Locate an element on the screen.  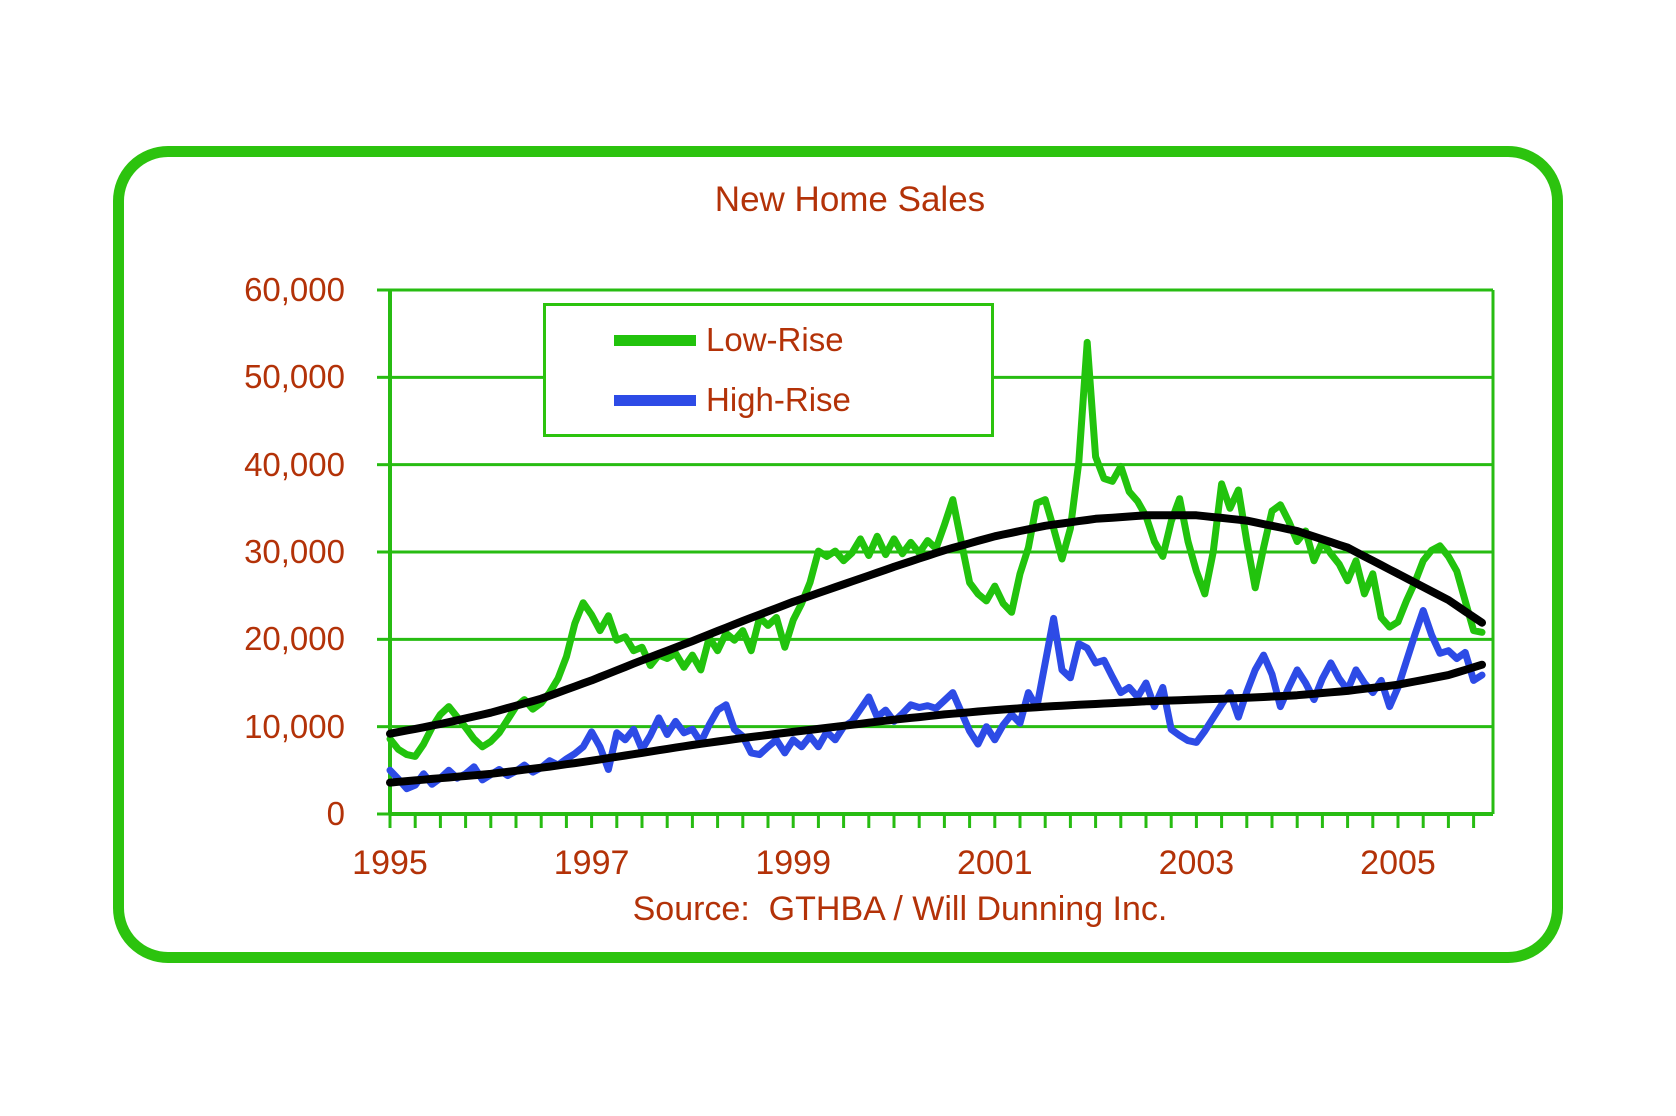
x-tick-label-2001: 2001 is located at coordinates (994, 863).